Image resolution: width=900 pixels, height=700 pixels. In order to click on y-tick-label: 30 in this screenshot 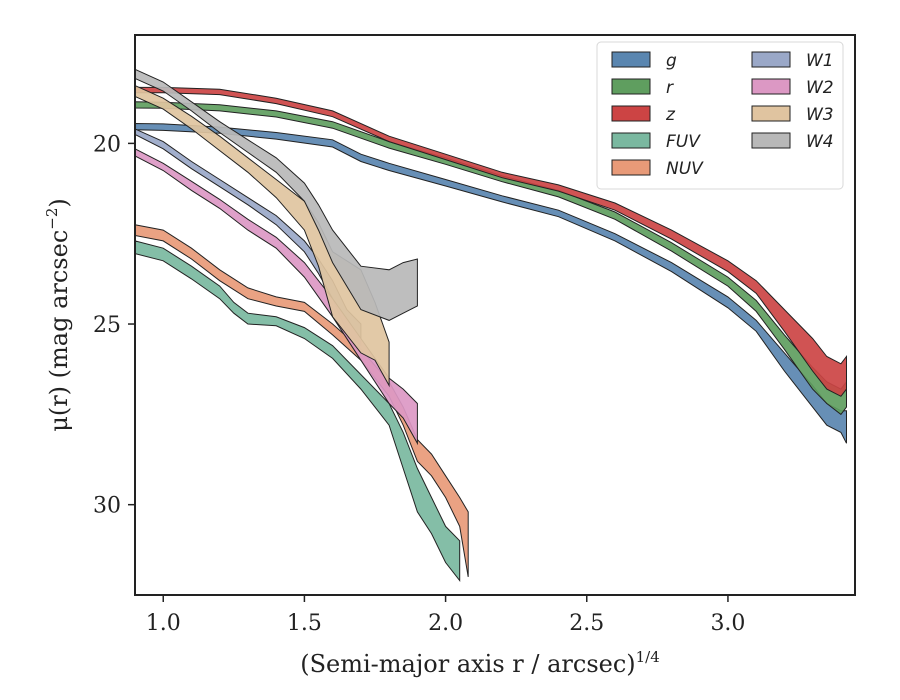, I will do `click(107, 506)`.